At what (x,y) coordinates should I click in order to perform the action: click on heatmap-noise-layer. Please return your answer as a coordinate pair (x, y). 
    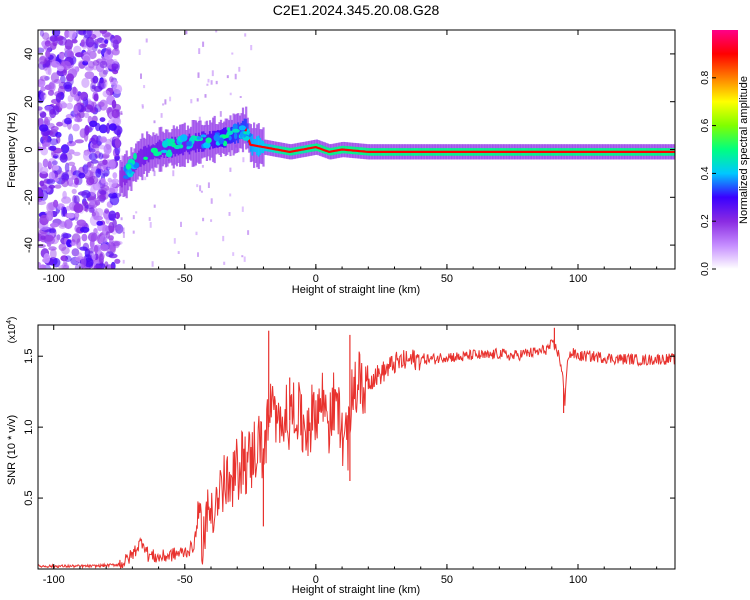
    Looking at the image, I should click on (145, 149).